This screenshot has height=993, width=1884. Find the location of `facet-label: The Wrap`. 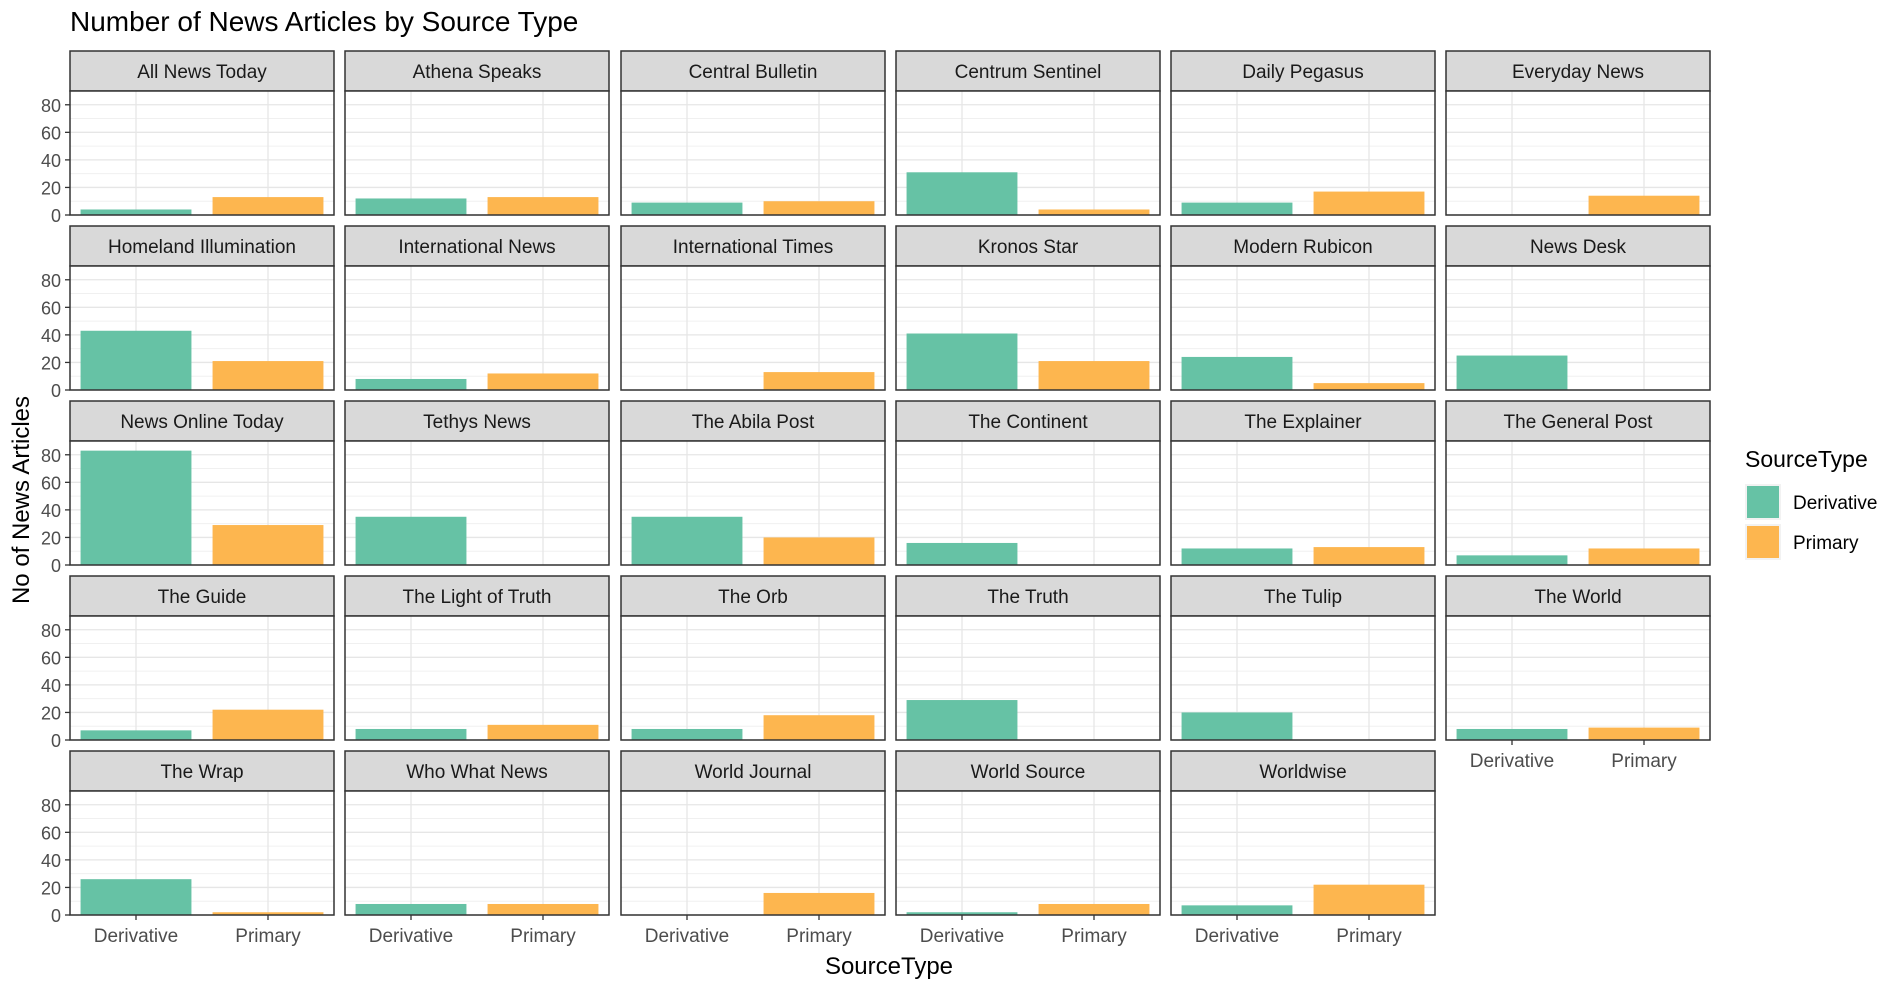

facet-label: The Wrap is located at coordinates (201, 772).